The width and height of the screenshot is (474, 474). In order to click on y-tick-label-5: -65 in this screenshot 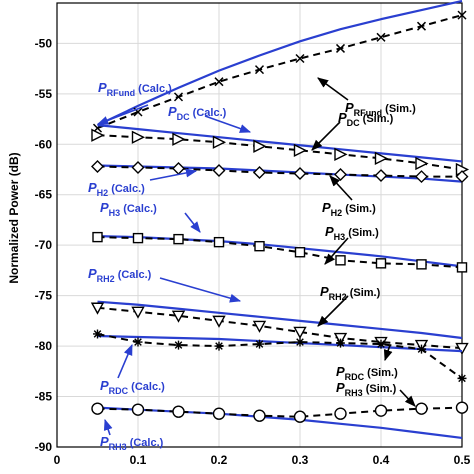, I will do `click(44, 195)`.